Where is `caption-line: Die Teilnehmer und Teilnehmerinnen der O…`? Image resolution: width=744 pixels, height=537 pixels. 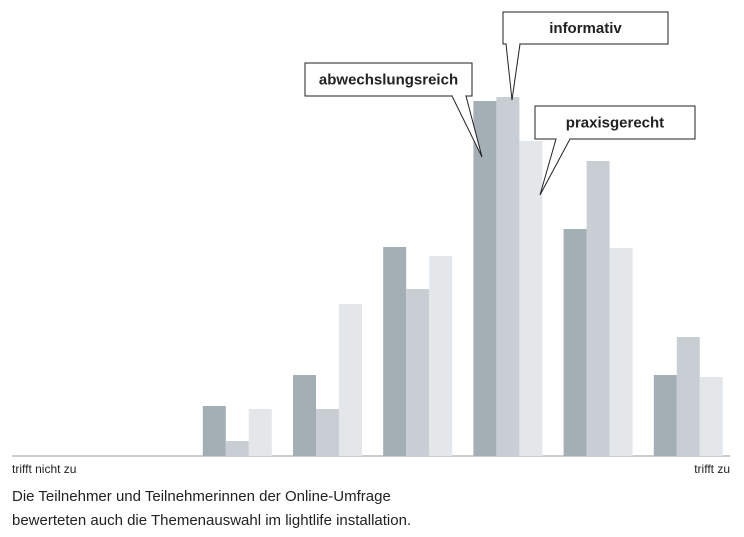
caption-line: Die Teilnehmer und Teilnehmerinnen der O… is located at coordinates (201, 496).